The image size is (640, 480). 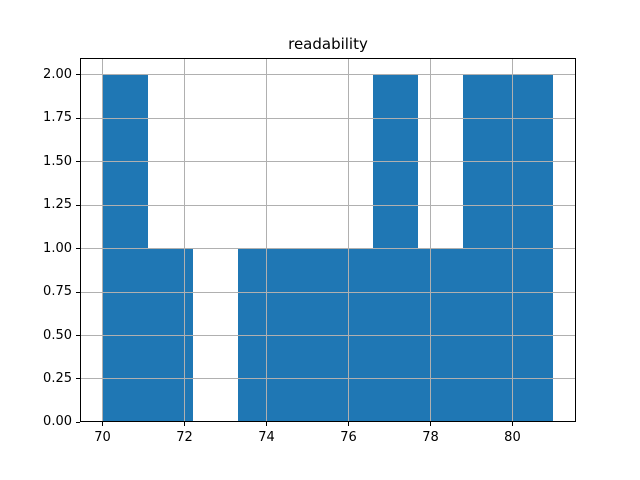 What do you see at coordinates (57, 248) in the screenshot?
I see `y-tick-label: 1.00` at bounding box center [57, 248].